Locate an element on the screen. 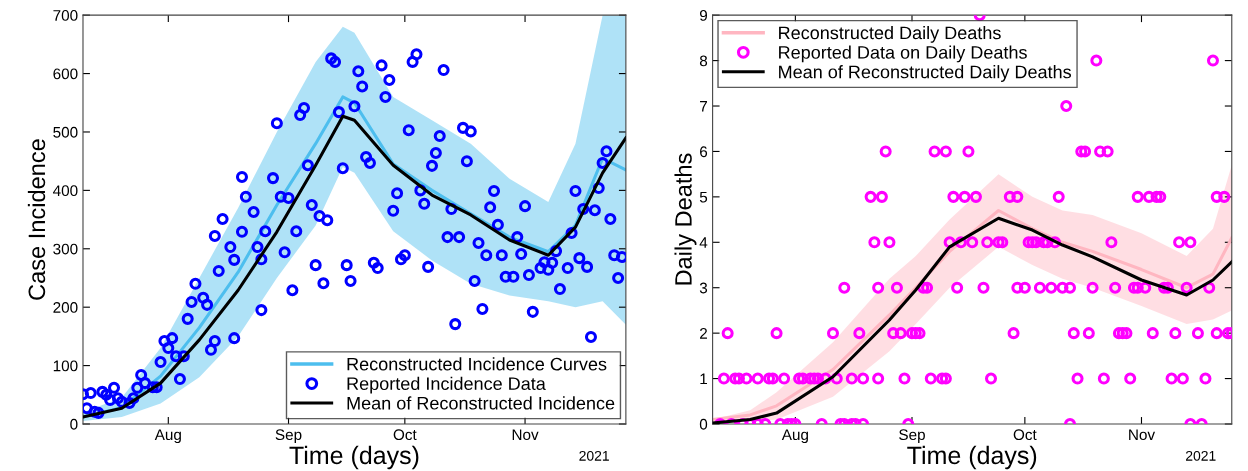 The image size is (1248, 471). y-tick-label: 2 is located at coordinates (703, 333).